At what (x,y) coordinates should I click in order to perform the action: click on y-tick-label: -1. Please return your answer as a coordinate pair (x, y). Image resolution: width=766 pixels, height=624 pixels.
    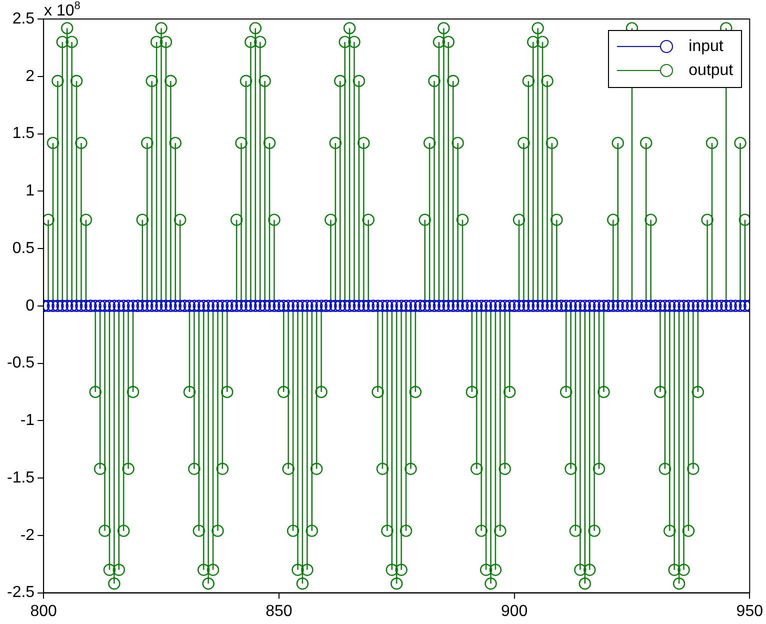
    Looking at the image, I should click on (27, 421).